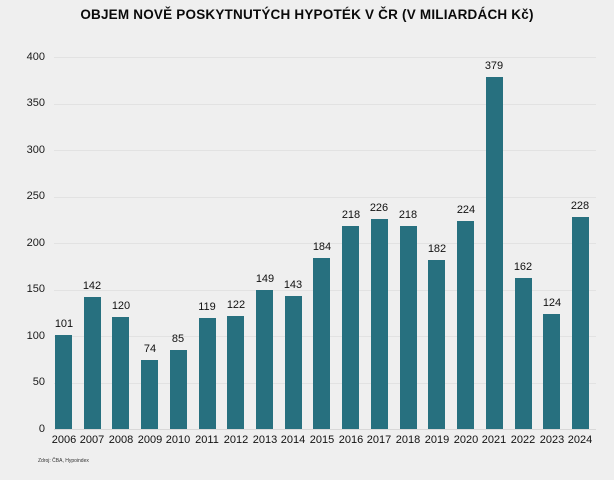  I want to click on bar-value-label-2011: 119, so click(207, 307).